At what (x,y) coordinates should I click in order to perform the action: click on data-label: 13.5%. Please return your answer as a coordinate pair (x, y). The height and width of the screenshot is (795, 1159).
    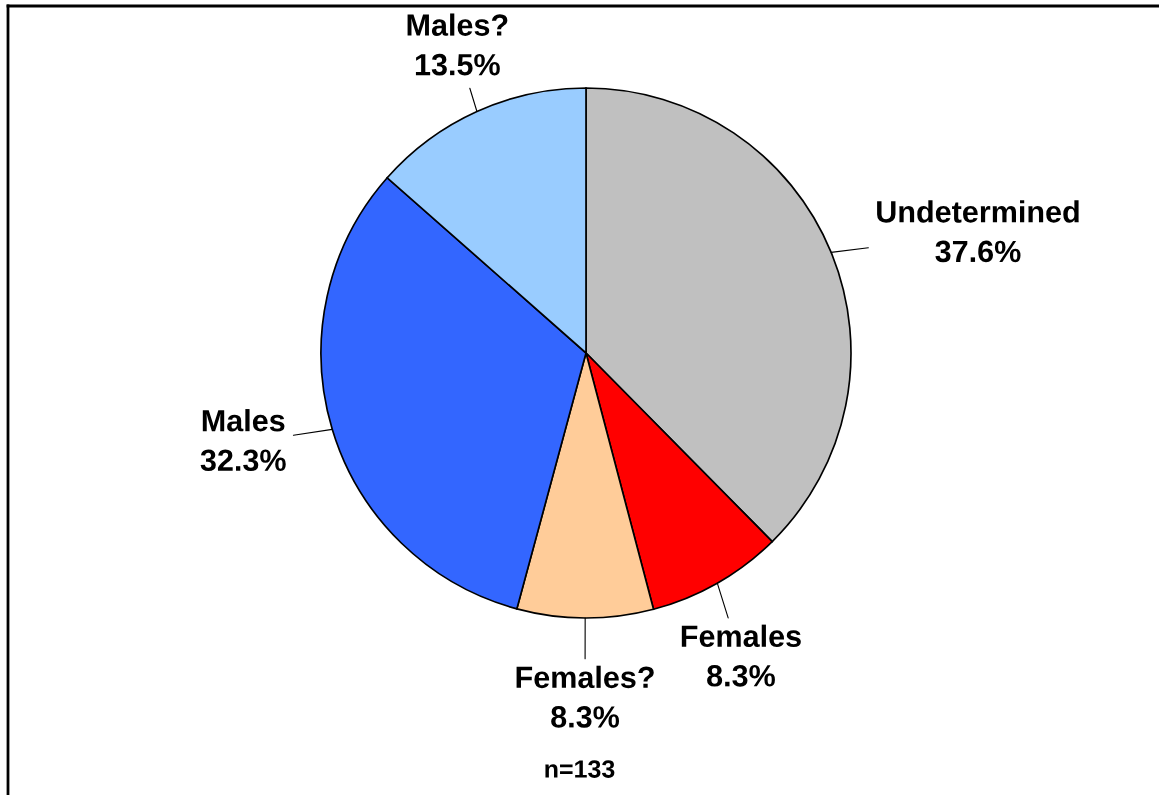
    Looking at the image, I should click on (457, 64).